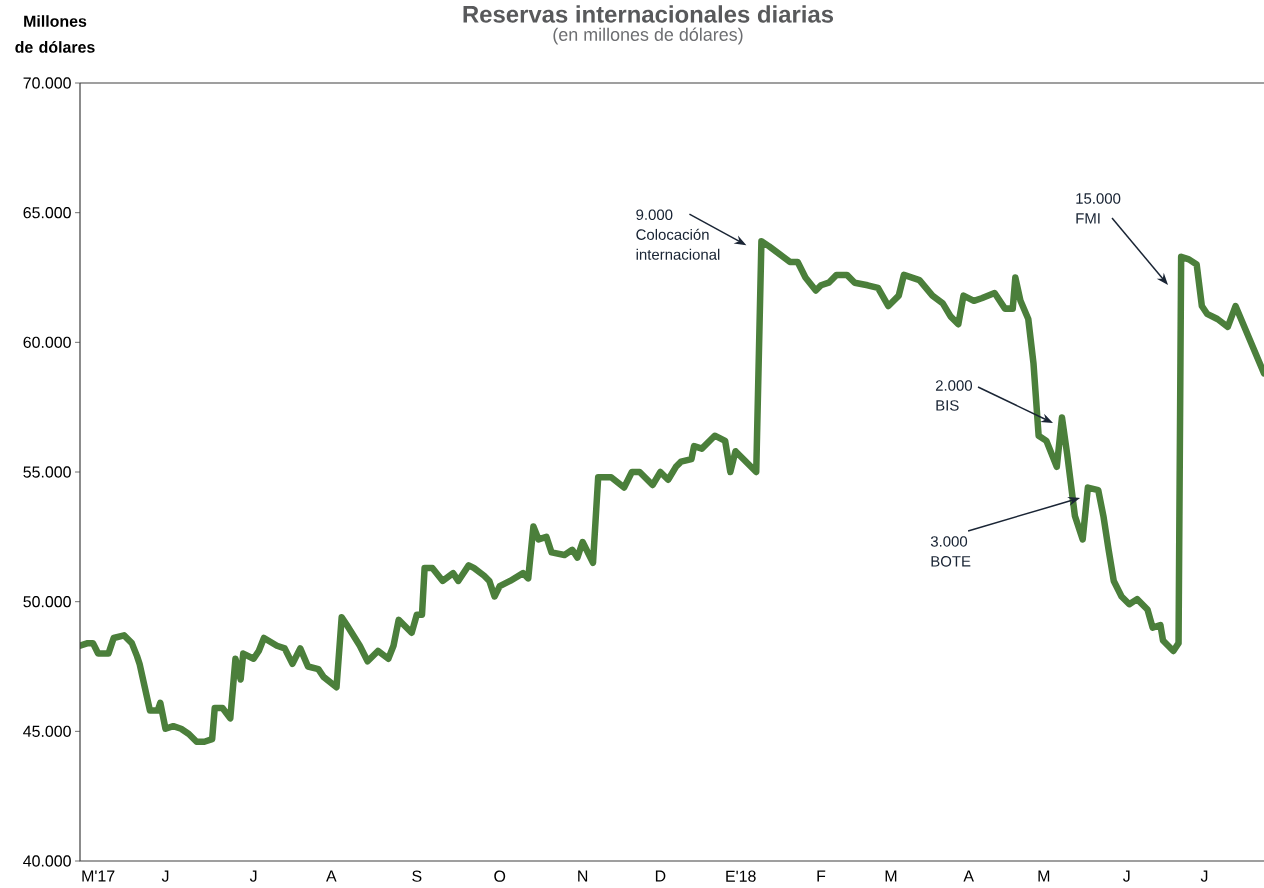  I want to click on y-tick-label: 65.000, so click(47, 213).